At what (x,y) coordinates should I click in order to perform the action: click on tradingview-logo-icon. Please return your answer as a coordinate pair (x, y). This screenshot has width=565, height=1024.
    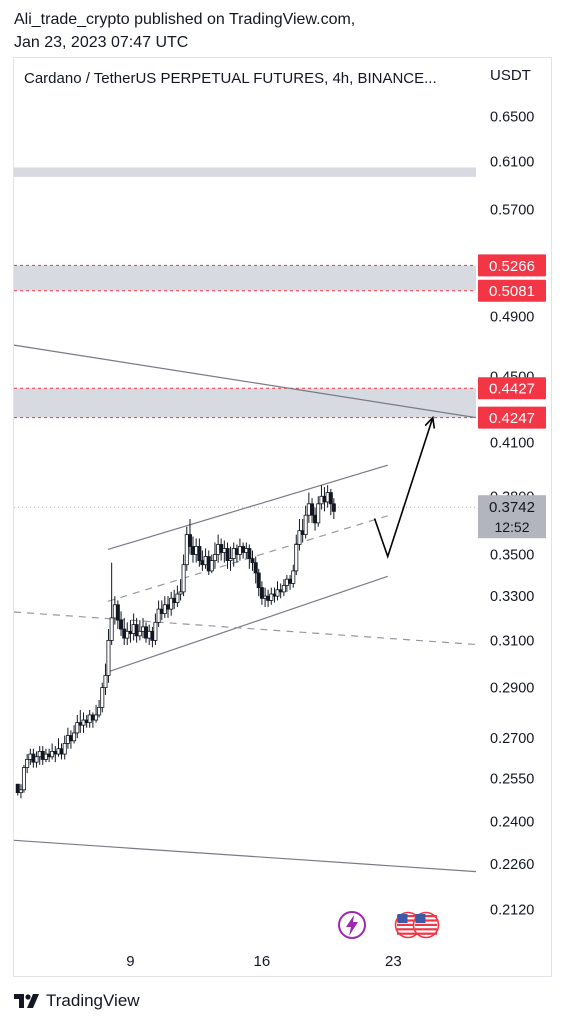
    Looking at the image, I should click on (26, 1001).